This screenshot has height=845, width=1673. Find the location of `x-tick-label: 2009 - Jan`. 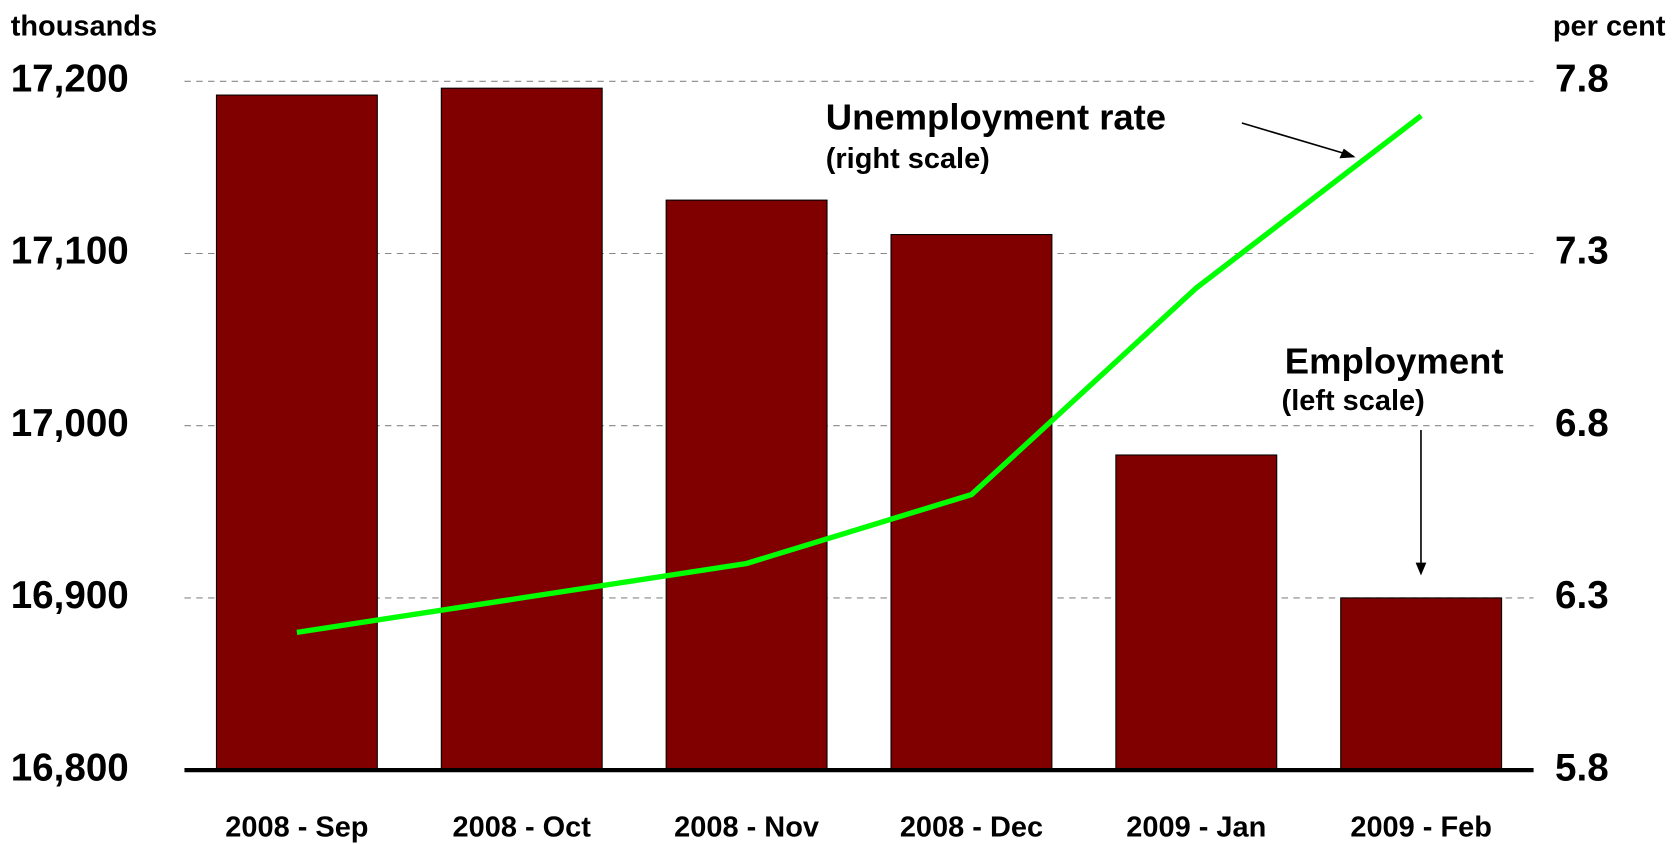

x-tick-label: 2009 - Jan is located at coordinates (1196, 828).